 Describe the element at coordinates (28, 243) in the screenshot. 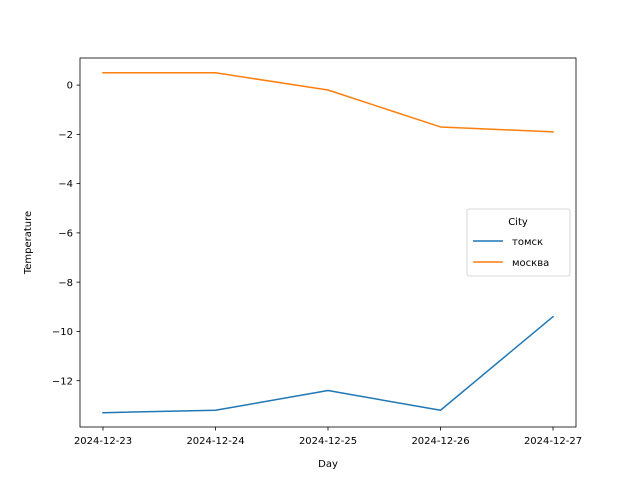

I see `y-axis-label: Temperature` at that location.